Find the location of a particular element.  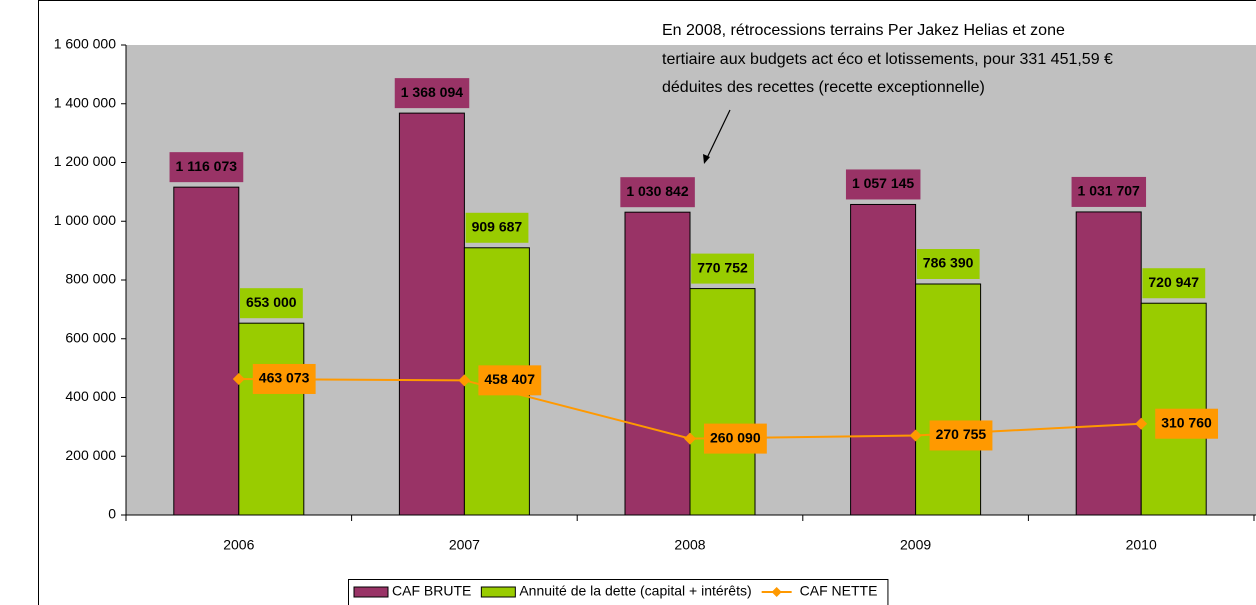

x-tick-label: 2010 is located at coordinates (1141, 545).